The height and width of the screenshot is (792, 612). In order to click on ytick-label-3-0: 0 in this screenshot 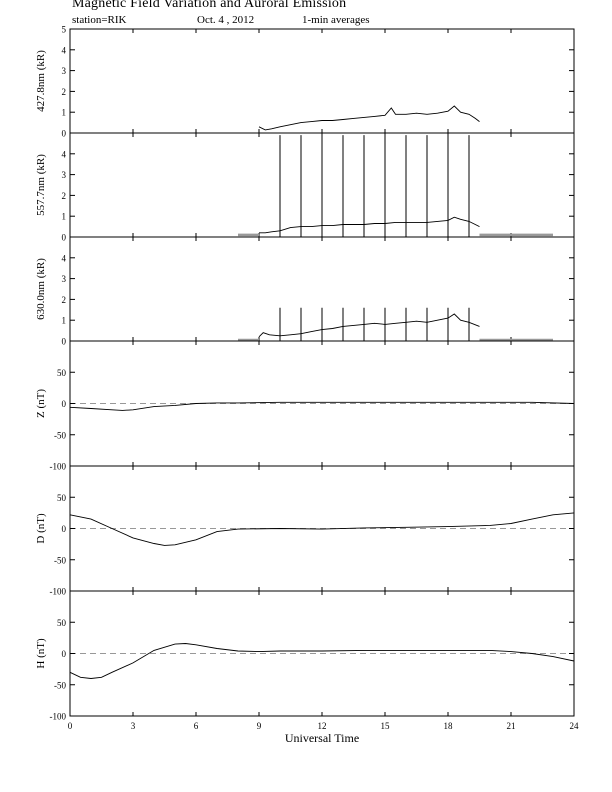, I will do `click(64, 404)`.